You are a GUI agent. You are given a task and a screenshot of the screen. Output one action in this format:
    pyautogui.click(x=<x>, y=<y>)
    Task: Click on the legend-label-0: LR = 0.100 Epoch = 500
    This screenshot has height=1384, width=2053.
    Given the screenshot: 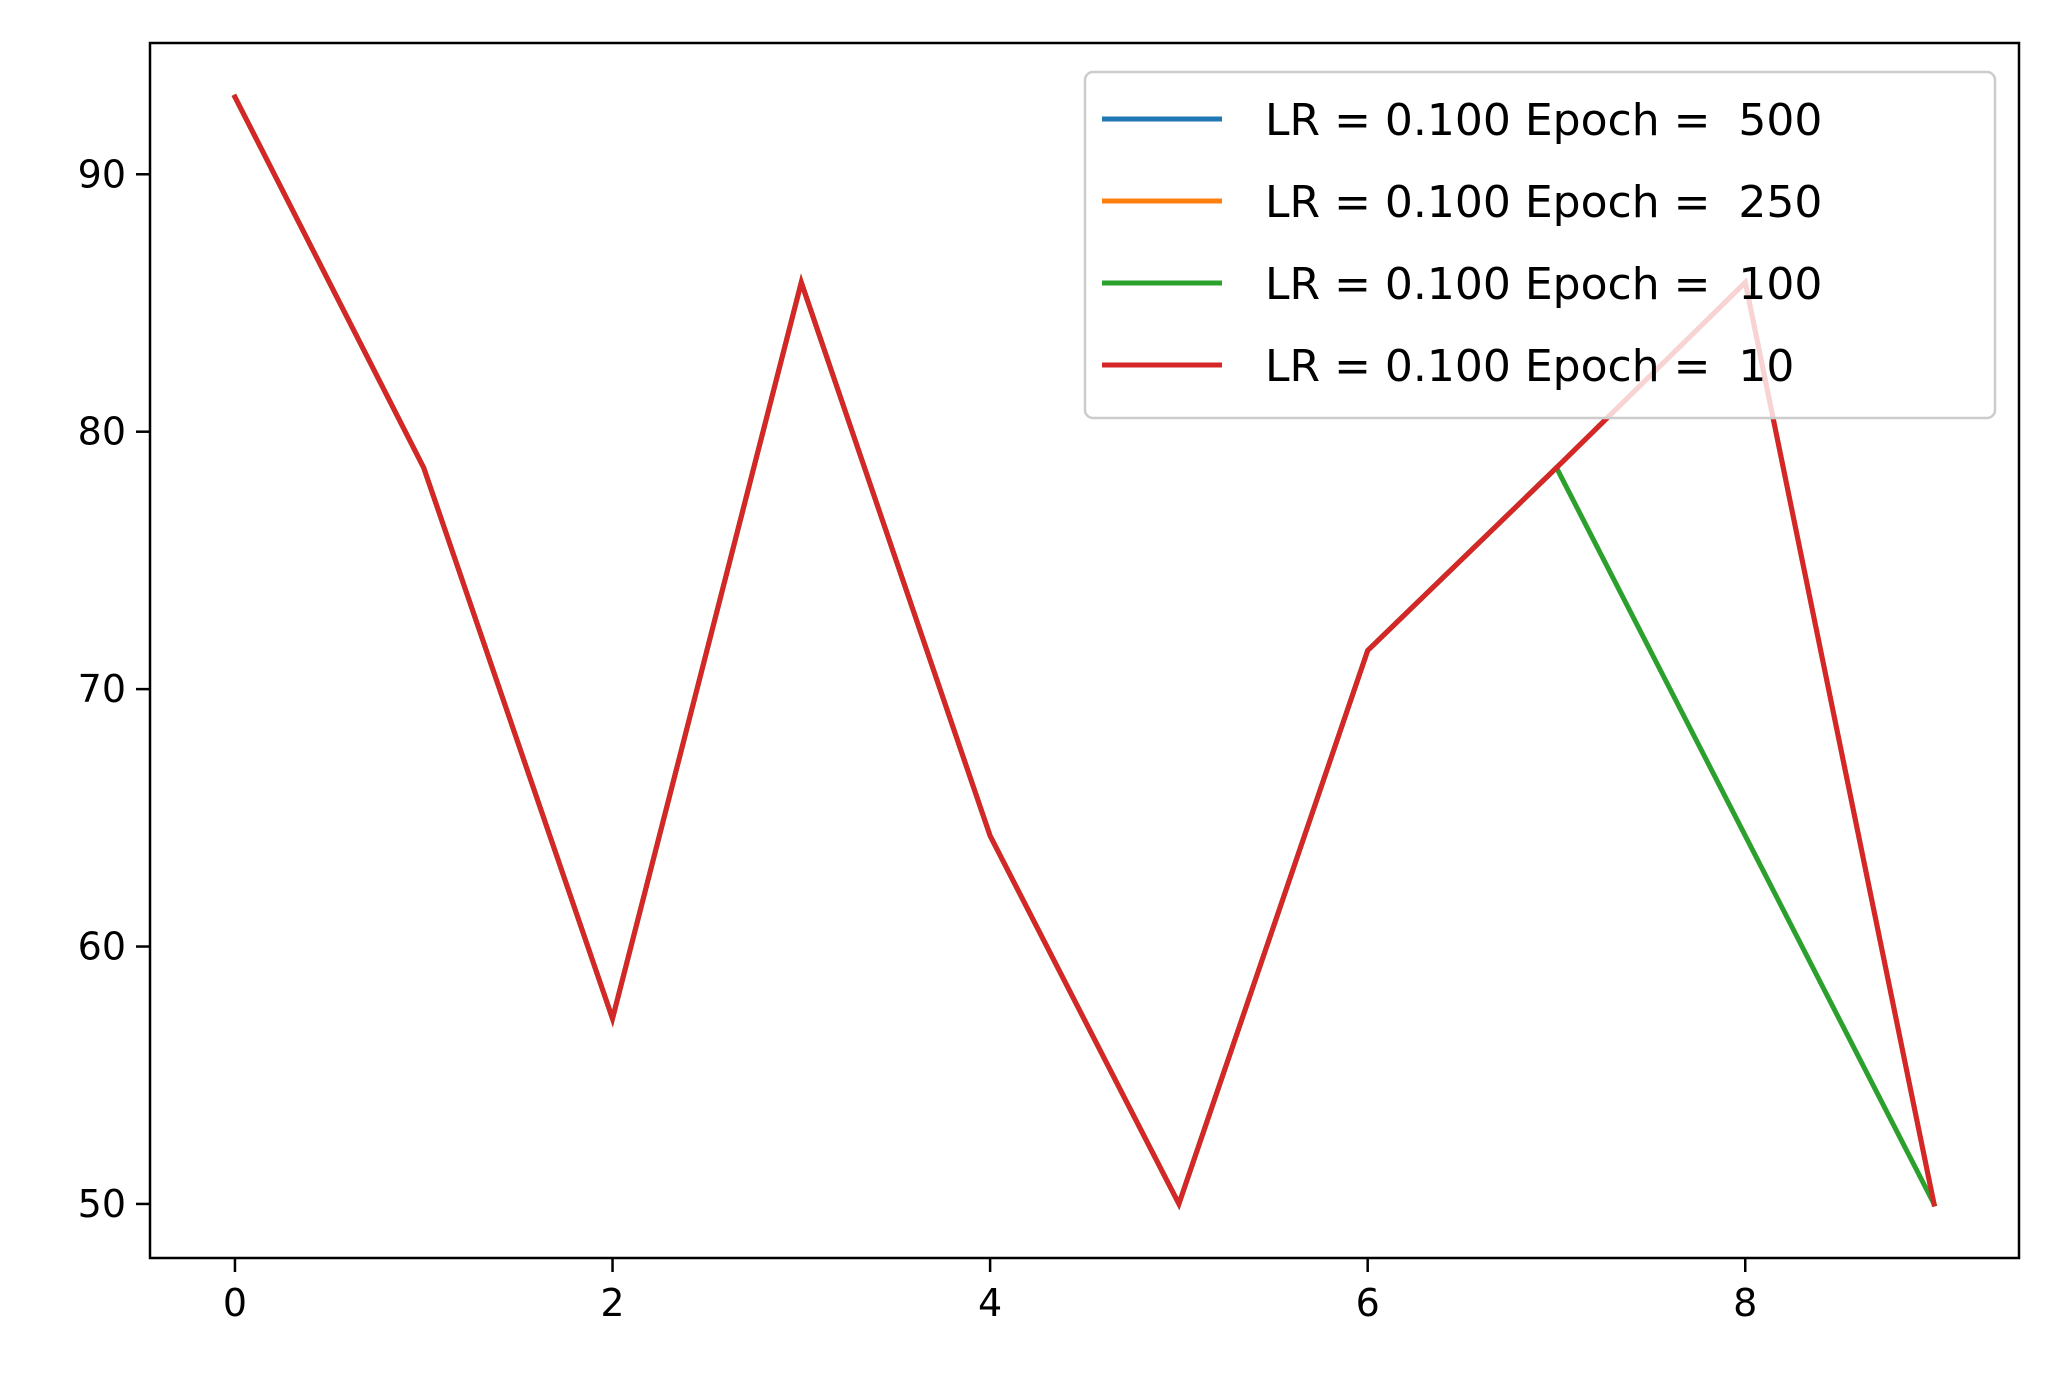 What is the action you would take?
    pyautogui.click(x=1543, y=120)
    